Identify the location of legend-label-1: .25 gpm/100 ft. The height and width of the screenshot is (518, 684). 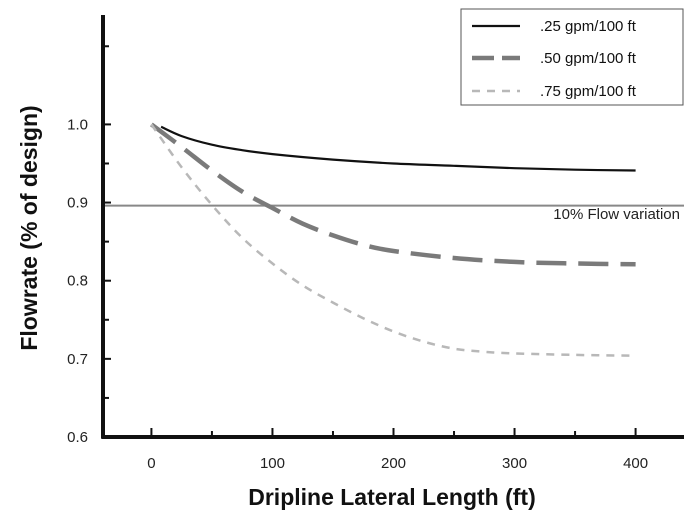
(588, 26).